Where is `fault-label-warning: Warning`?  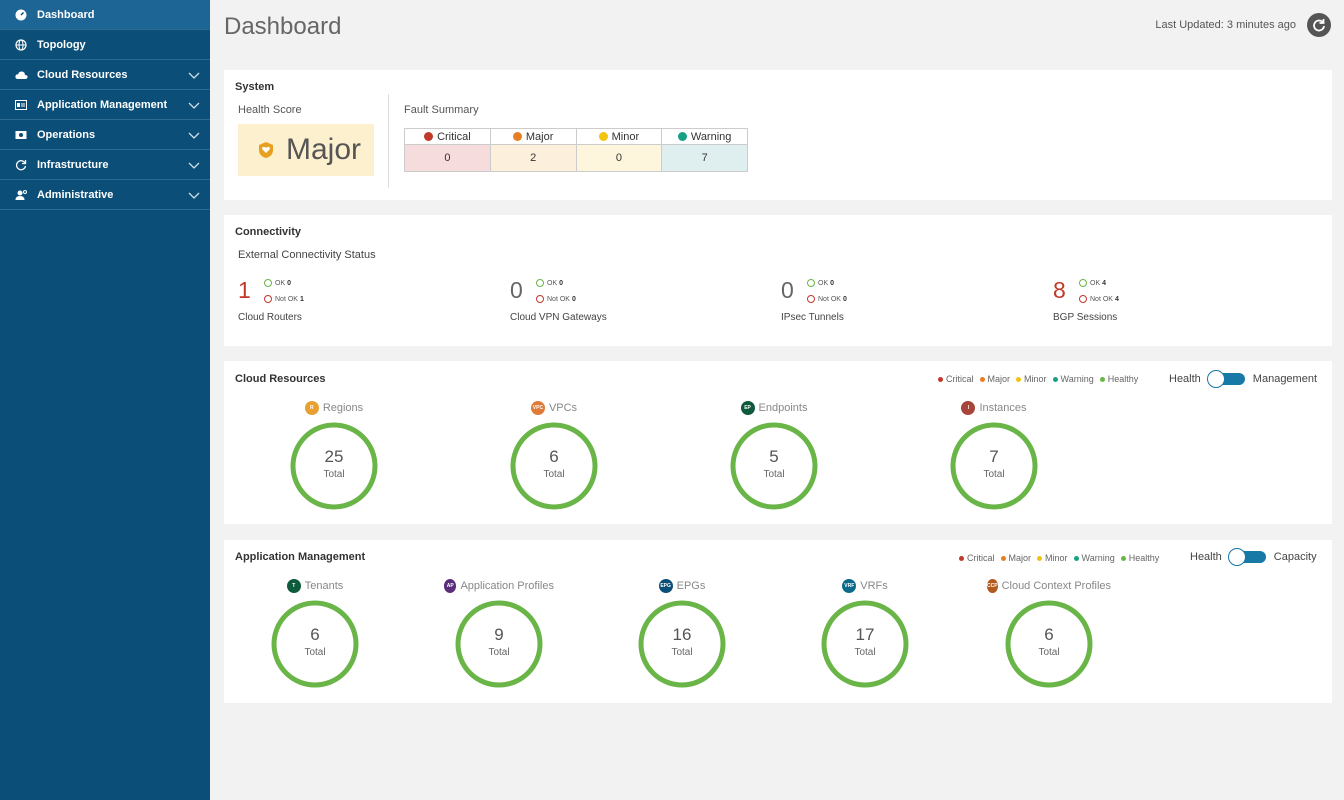 fault-label-warning: Warning is located at coordinates (711, 136).